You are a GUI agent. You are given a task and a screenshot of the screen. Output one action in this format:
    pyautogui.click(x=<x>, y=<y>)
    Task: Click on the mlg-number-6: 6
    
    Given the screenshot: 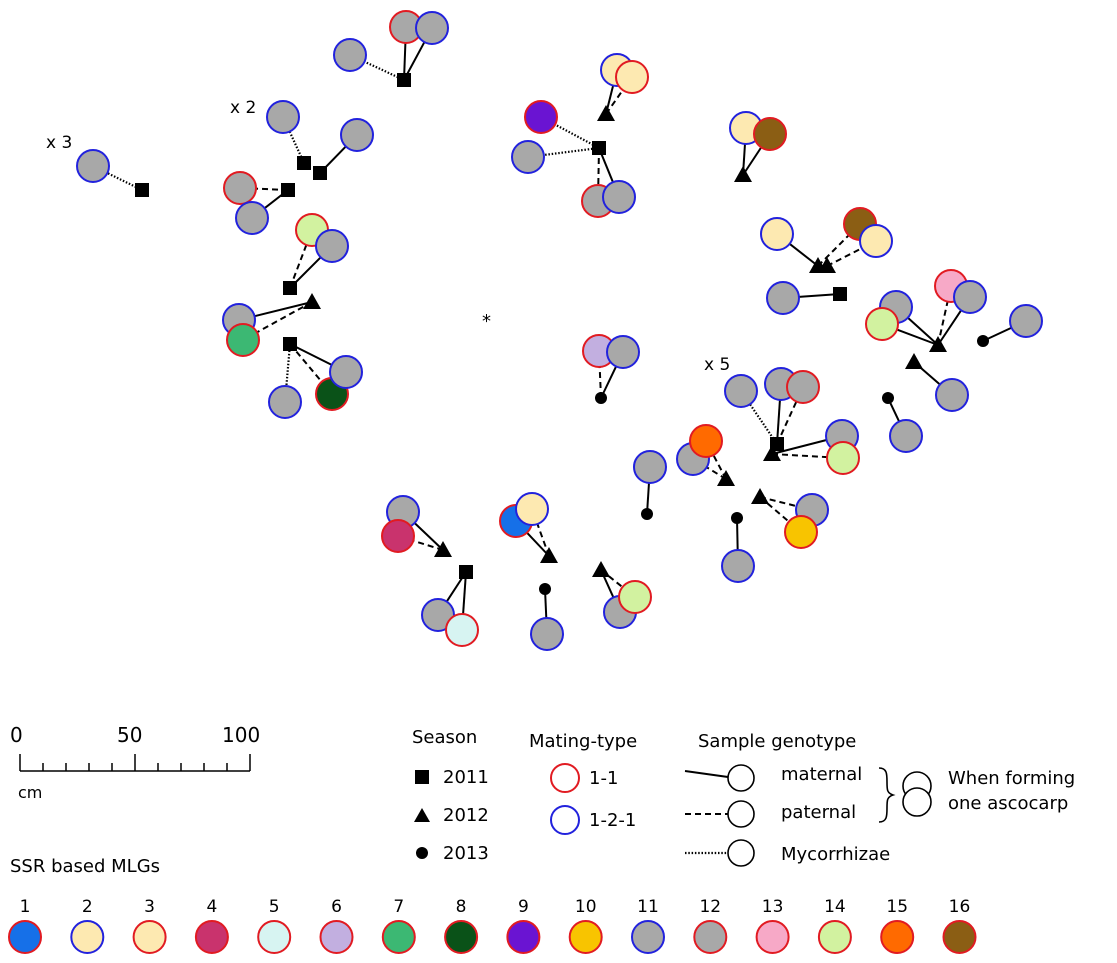 What is the action you would take?
    pyautogui.click(x=336, y=907)
    